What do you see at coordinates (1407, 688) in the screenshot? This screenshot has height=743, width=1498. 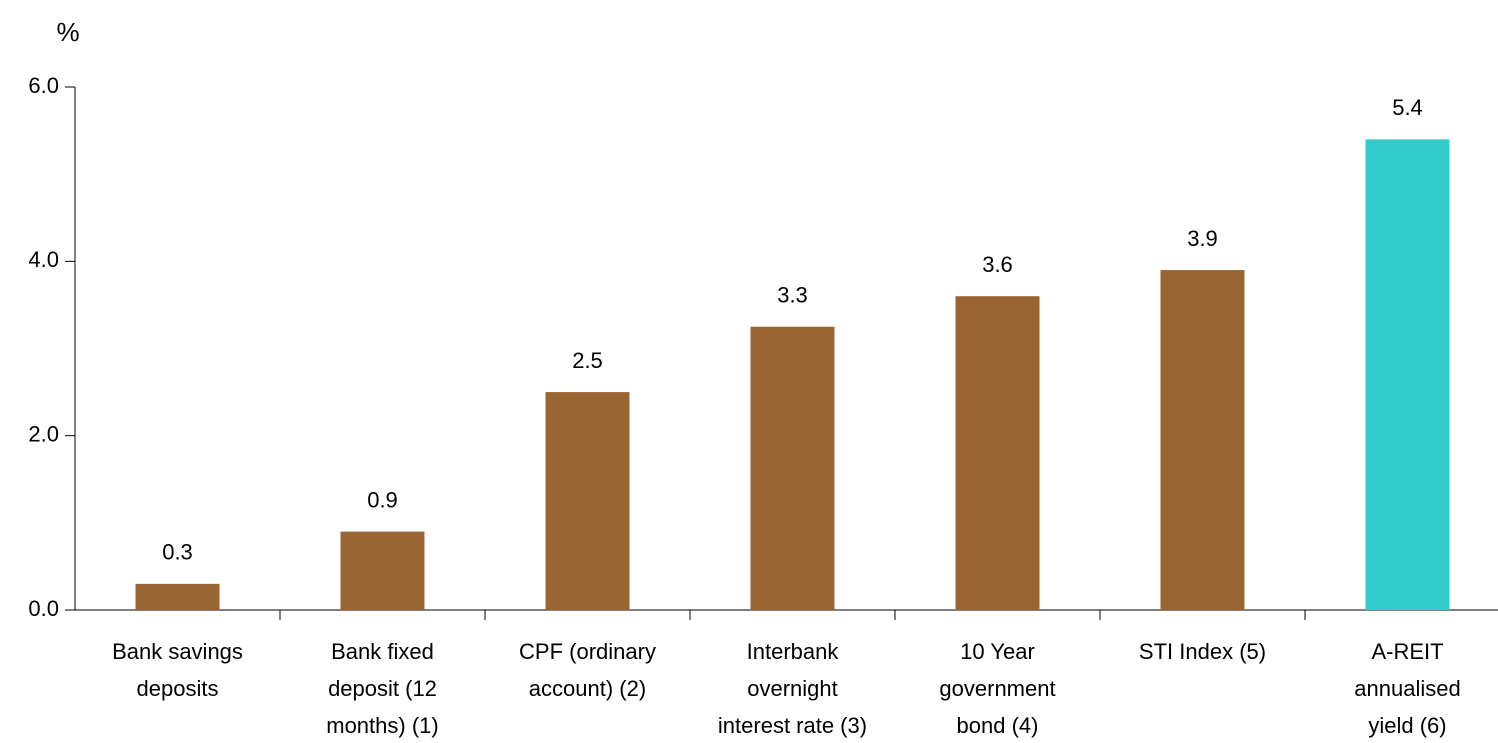 I see `x-tick-label: A-REIT annualised yield (6)` at bounding box center [1407, 688].